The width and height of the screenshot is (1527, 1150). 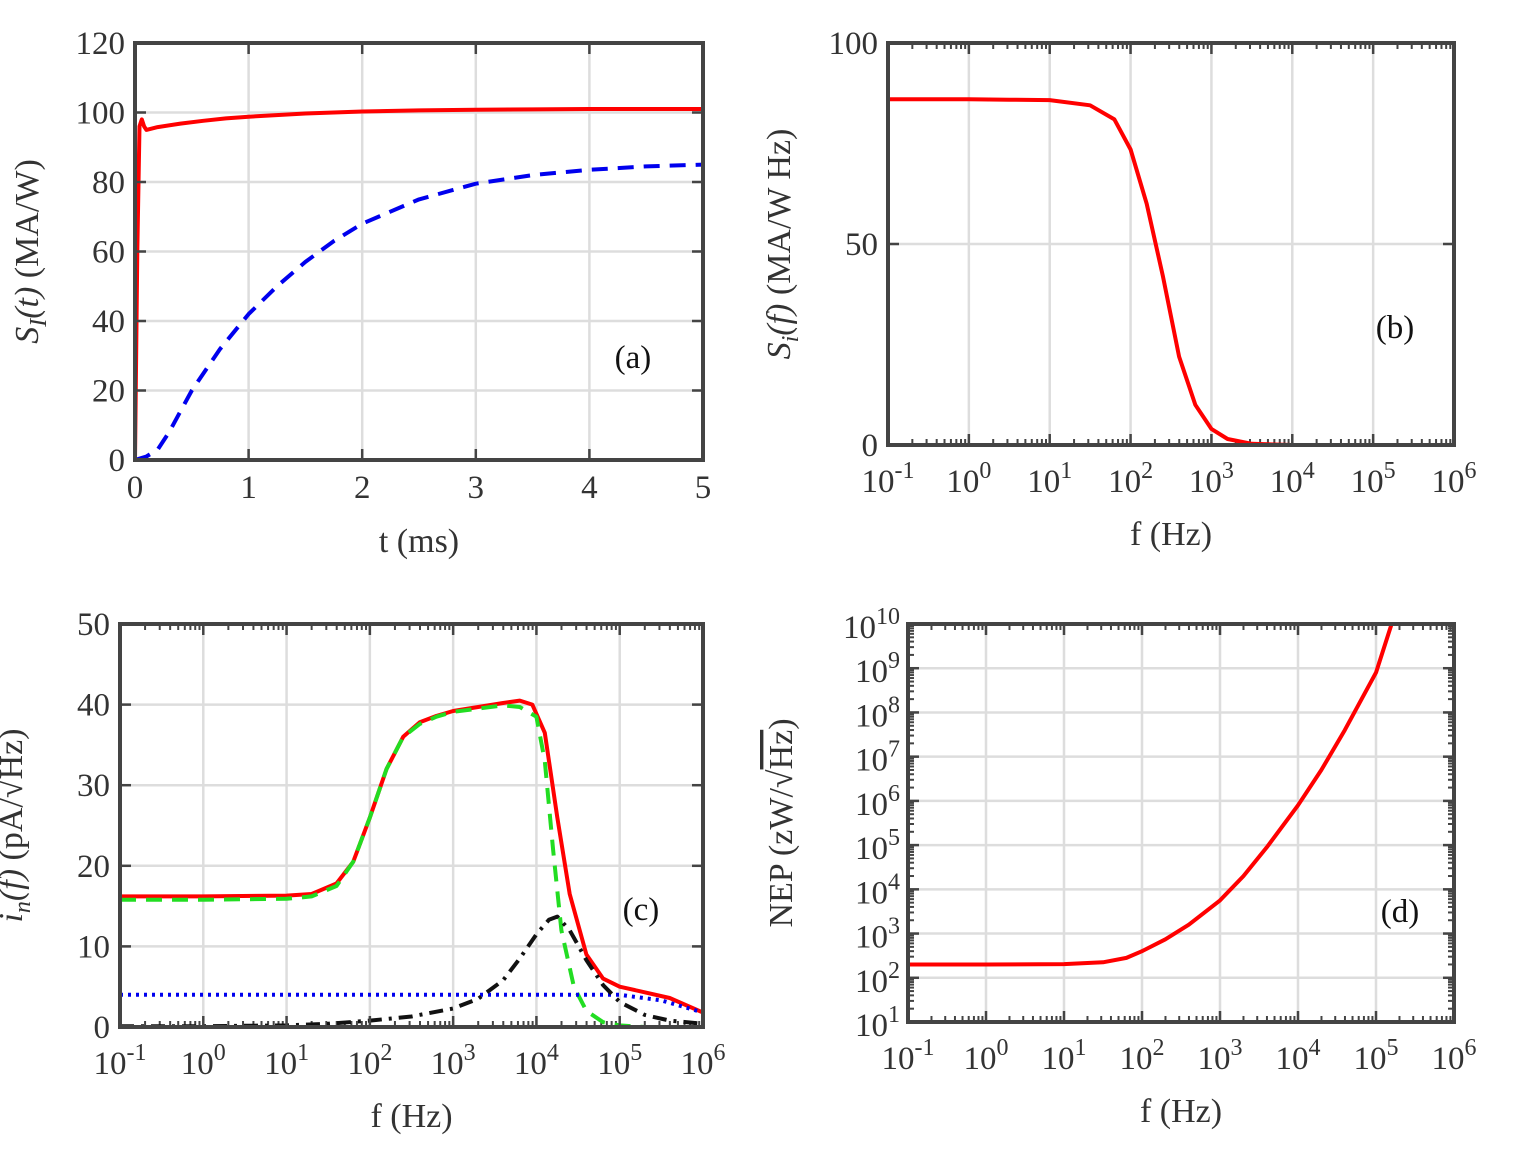 What do you see at coordinates (703, 488) in the screenshot?
I see `x-tick-label: 5` at bounding box center [703, 488].